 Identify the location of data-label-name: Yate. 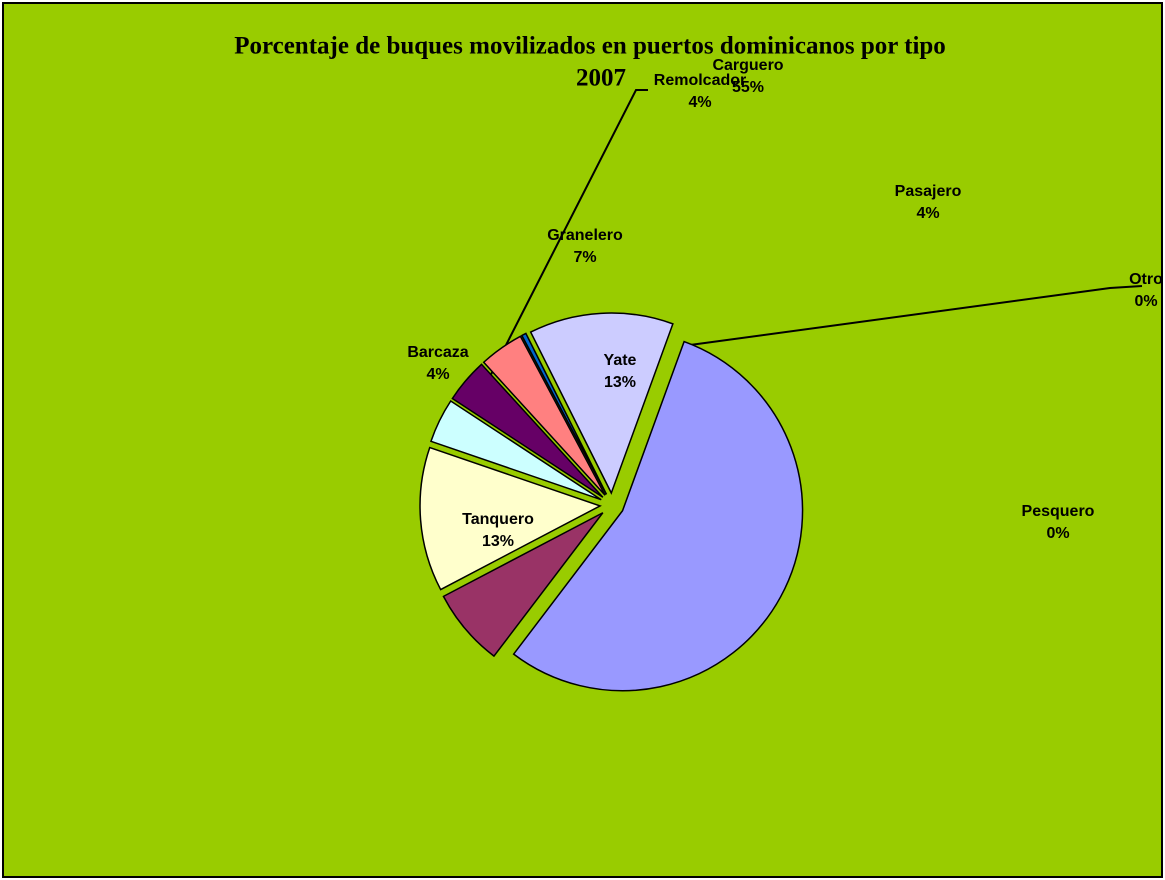
(620, 360).